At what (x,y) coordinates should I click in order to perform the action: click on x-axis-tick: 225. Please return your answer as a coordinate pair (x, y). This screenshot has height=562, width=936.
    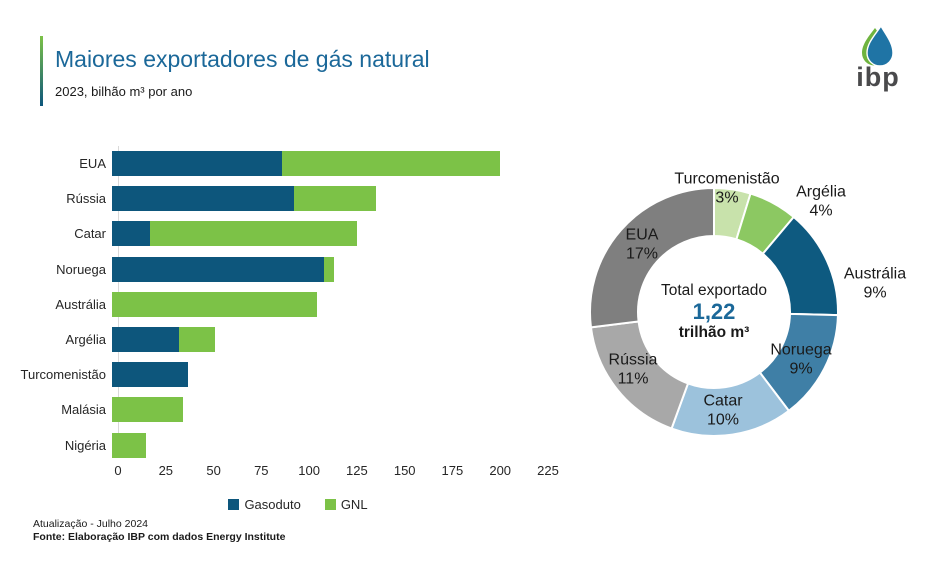
    Looking at the image, I should click on (548, 470).